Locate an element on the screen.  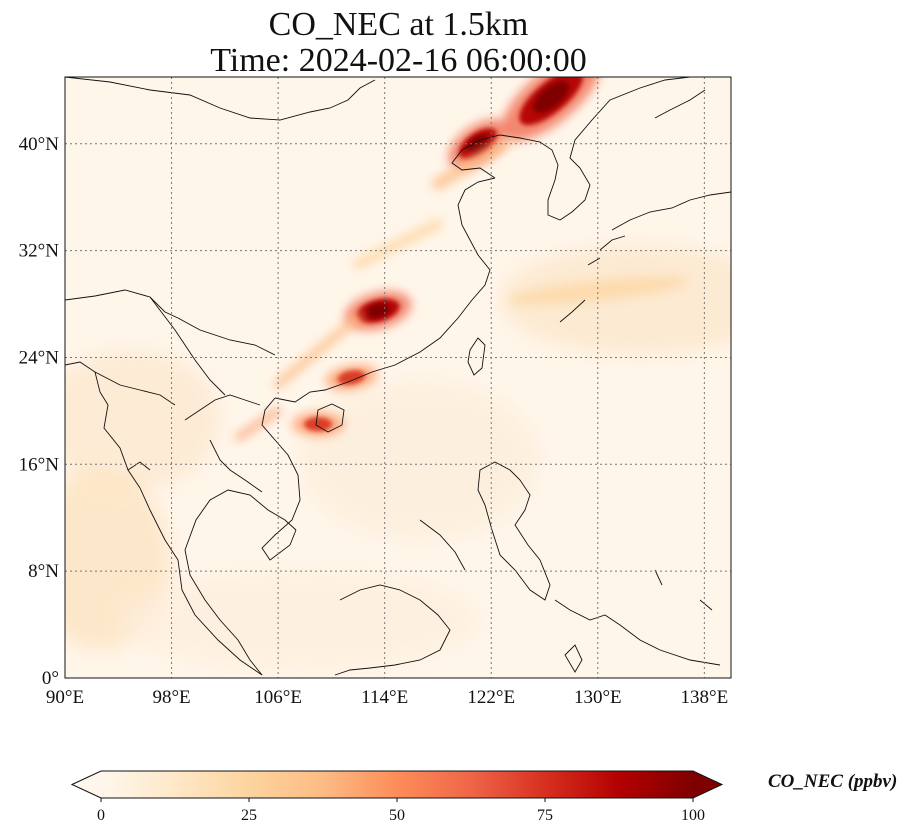
colorbar: 0 25 50 75 100 is located at coordinates (397, 797).